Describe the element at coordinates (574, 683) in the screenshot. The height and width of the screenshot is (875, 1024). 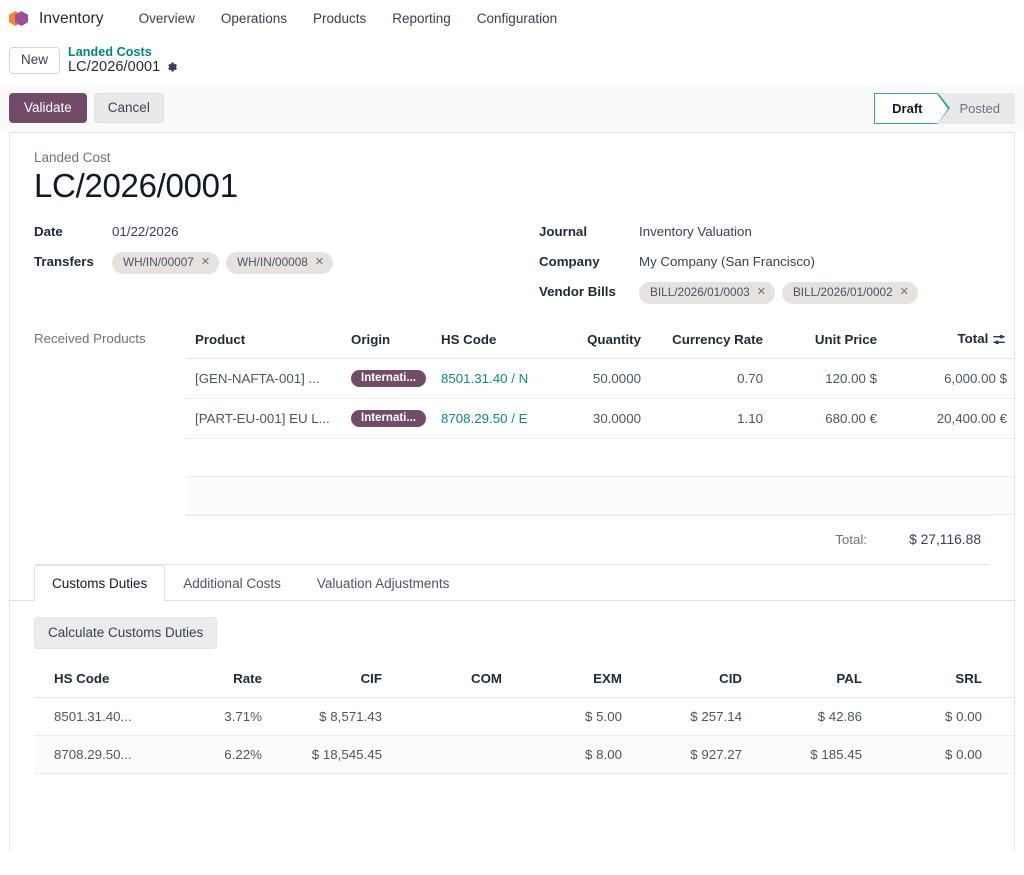
I see `col-duty-exm: EXM` at that location.